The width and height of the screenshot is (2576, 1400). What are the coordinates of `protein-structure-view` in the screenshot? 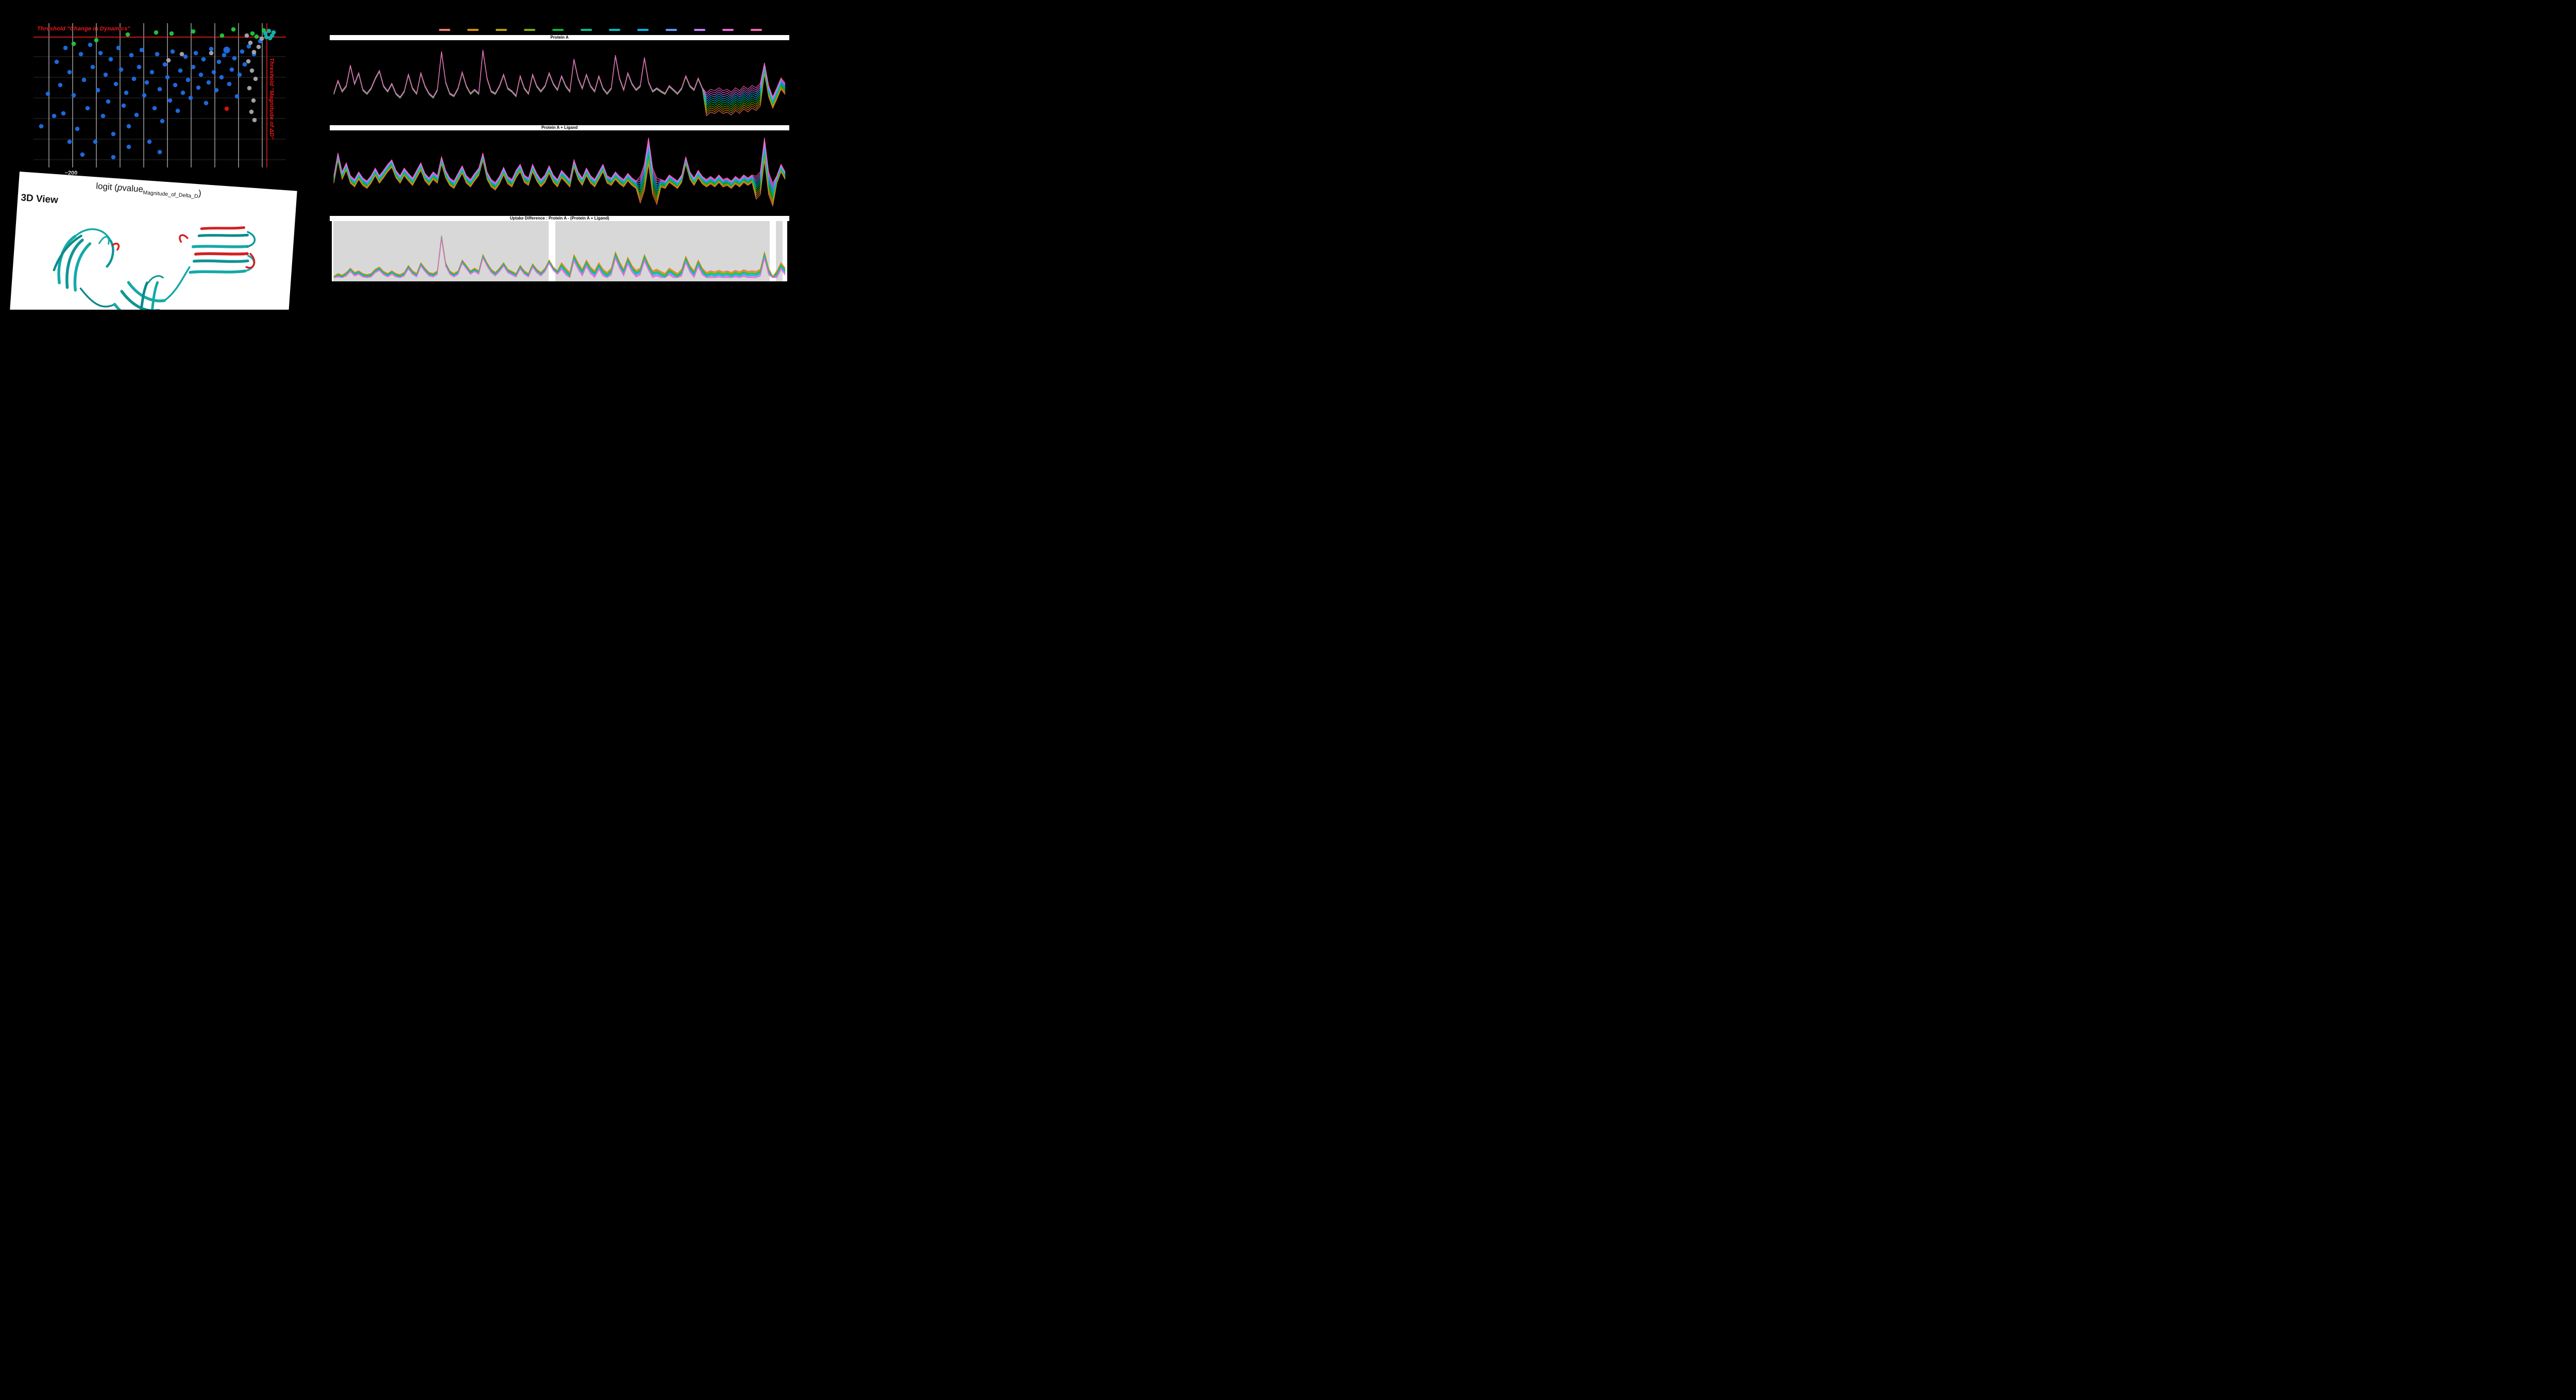 It's located at (148, 258).